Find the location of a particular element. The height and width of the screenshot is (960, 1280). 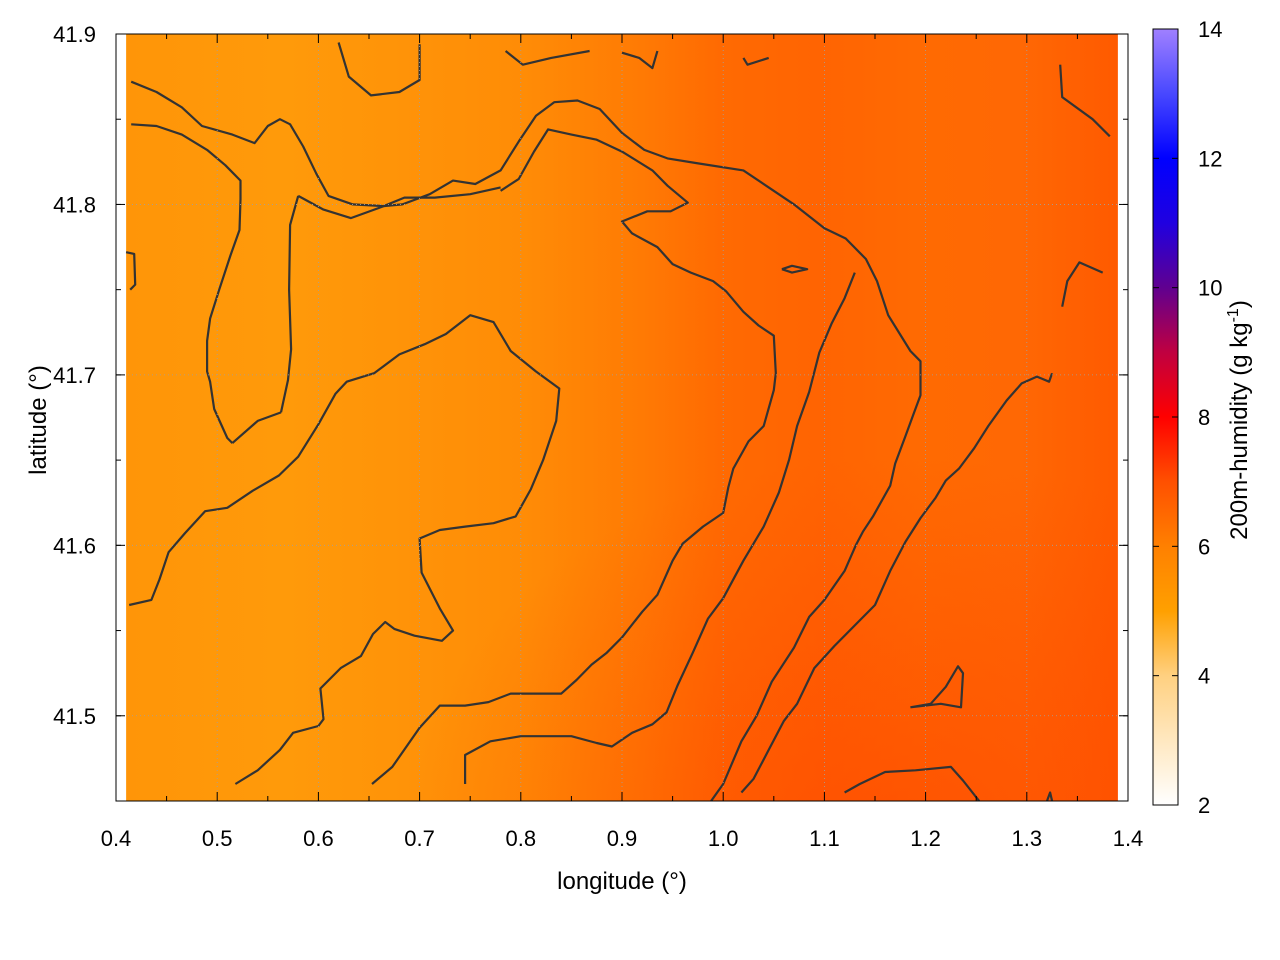

colorbar-ticks: 2 4 6 8 10 12 14 is located at coordinates (1187, 417).